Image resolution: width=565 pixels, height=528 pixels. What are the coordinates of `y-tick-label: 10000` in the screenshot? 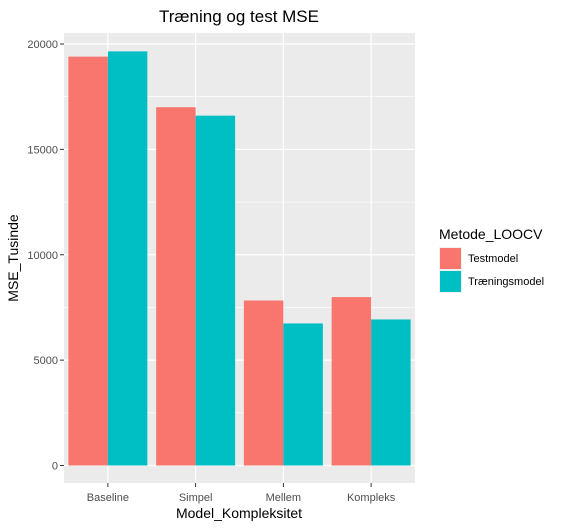 It's located at (42, 256).